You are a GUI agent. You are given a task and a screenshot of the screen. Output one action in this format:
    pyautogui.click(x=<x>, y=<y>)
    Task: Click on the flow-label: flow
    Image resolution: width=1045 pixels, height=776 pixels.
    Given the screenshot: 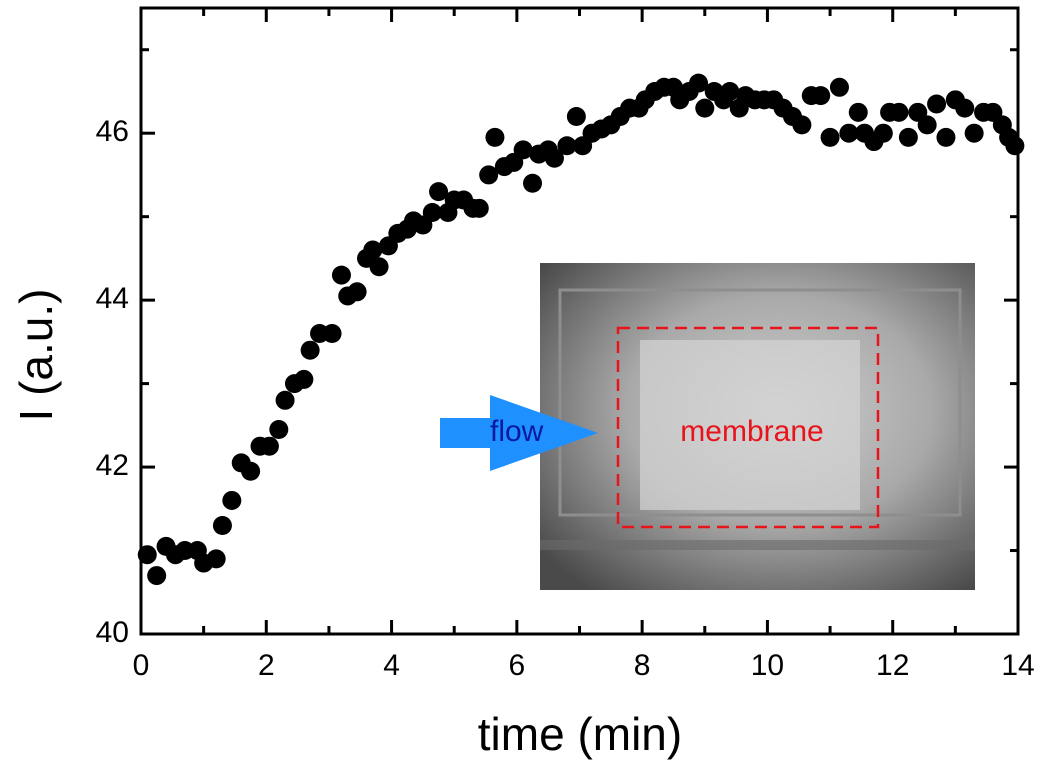 What is the action you would take?
    pyautogui.click(x=517, y=431)
    